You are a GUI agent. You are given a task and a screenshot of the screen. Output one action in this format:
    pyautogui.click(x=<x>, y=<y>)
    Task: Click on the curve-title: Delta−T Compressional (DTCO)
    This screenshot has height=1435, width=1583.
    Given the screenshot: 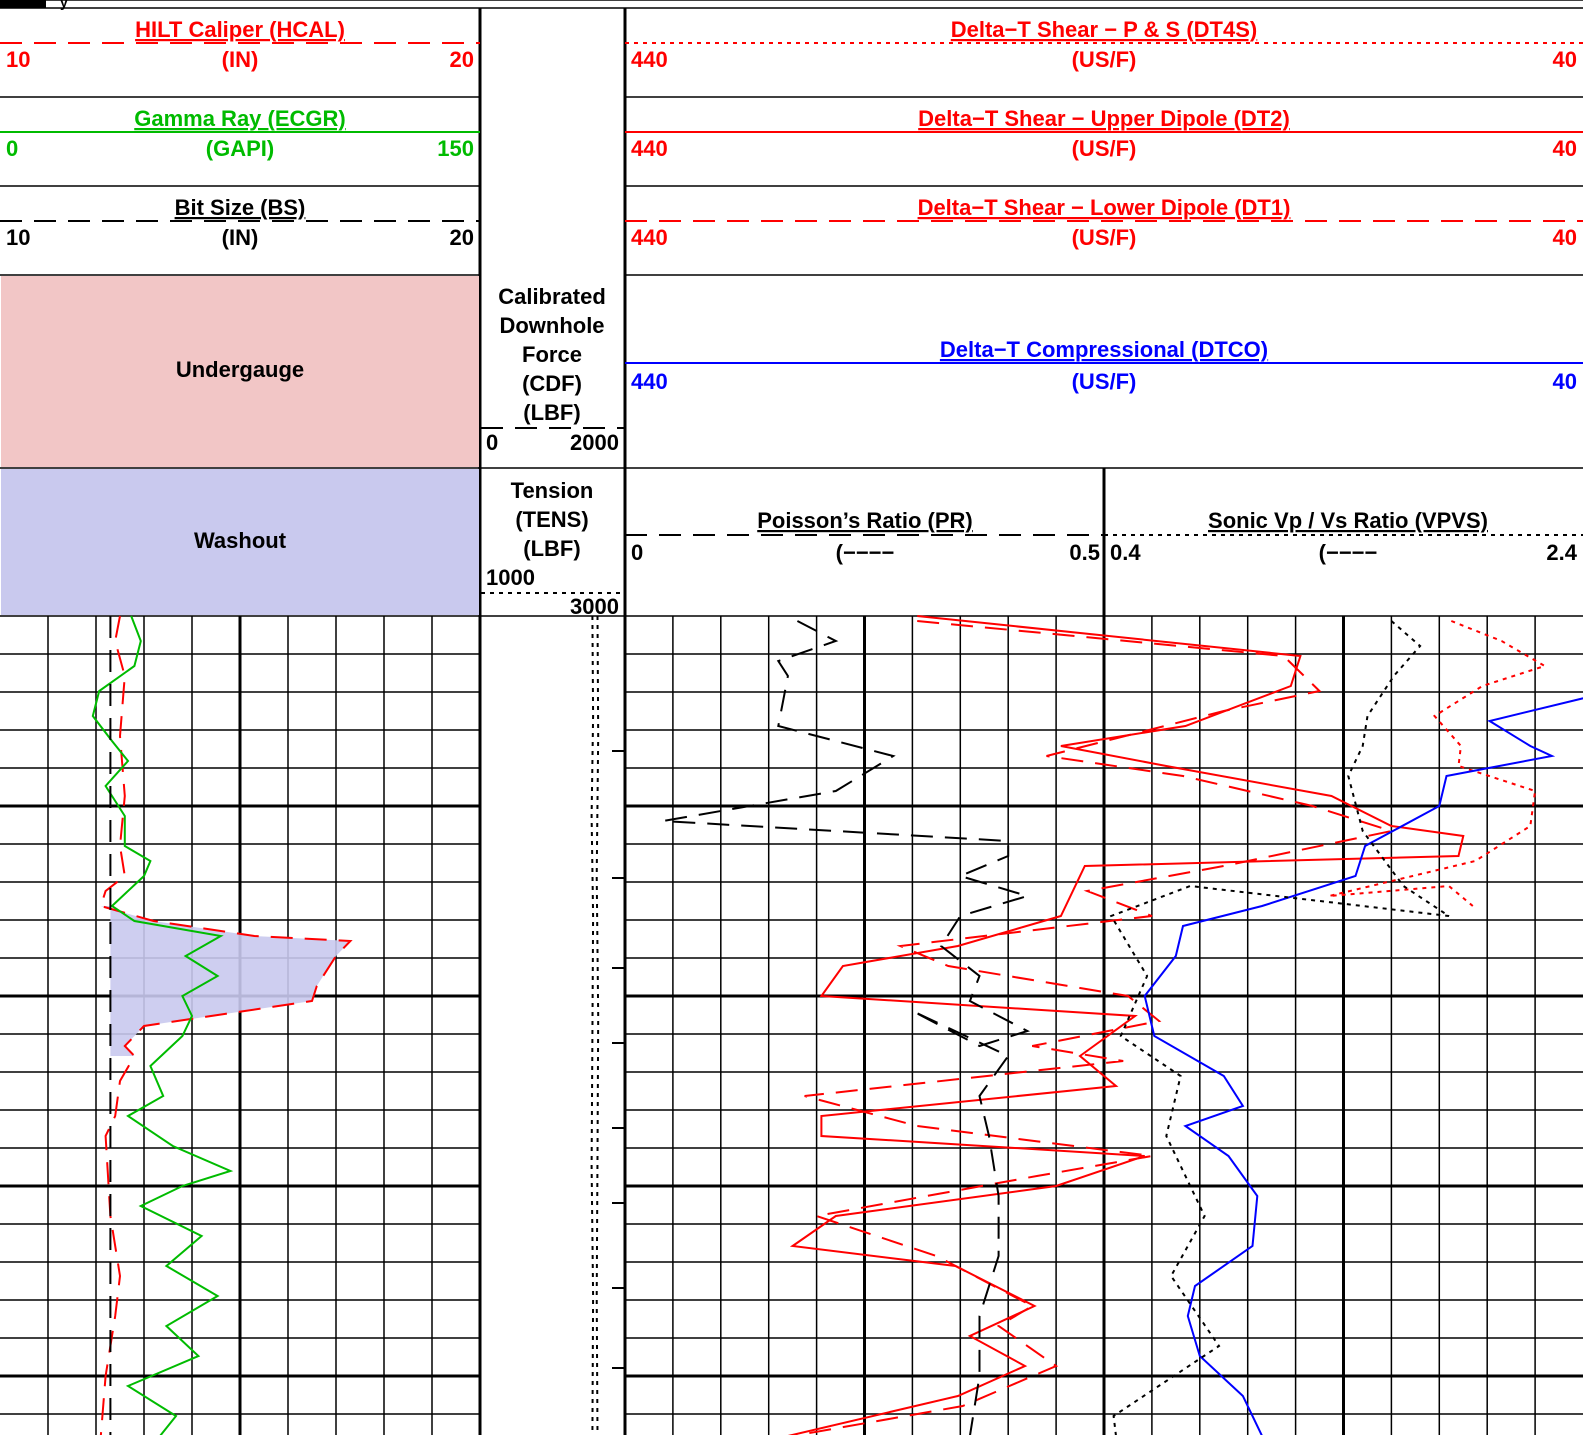 What is the action you would take?
    pyautogui.click(x=1104, y=349)
    